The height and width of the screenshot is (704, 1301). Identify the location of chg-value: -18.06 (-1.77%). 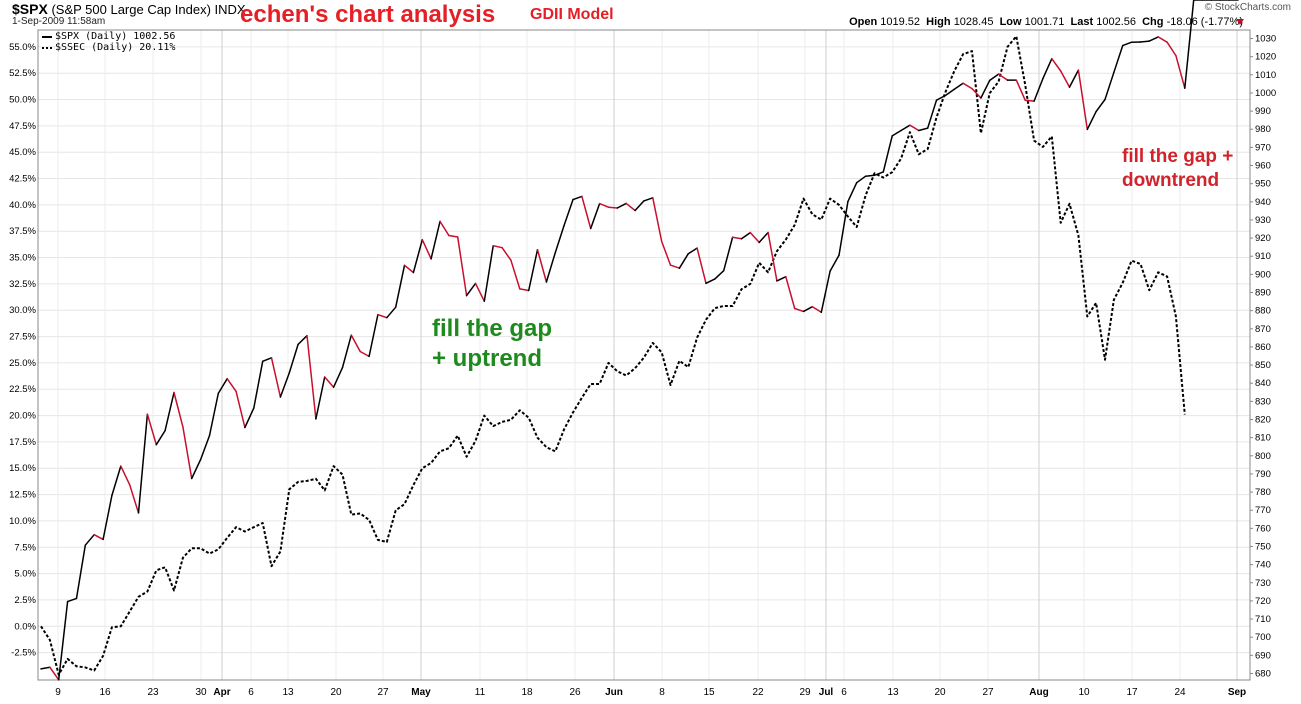
(1204, 22).